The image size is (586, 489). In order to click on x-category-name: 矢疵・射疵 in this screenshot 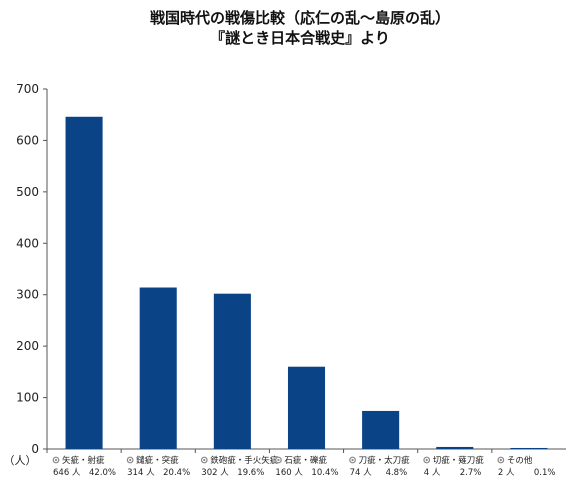, I will do `click(83, 460)`.